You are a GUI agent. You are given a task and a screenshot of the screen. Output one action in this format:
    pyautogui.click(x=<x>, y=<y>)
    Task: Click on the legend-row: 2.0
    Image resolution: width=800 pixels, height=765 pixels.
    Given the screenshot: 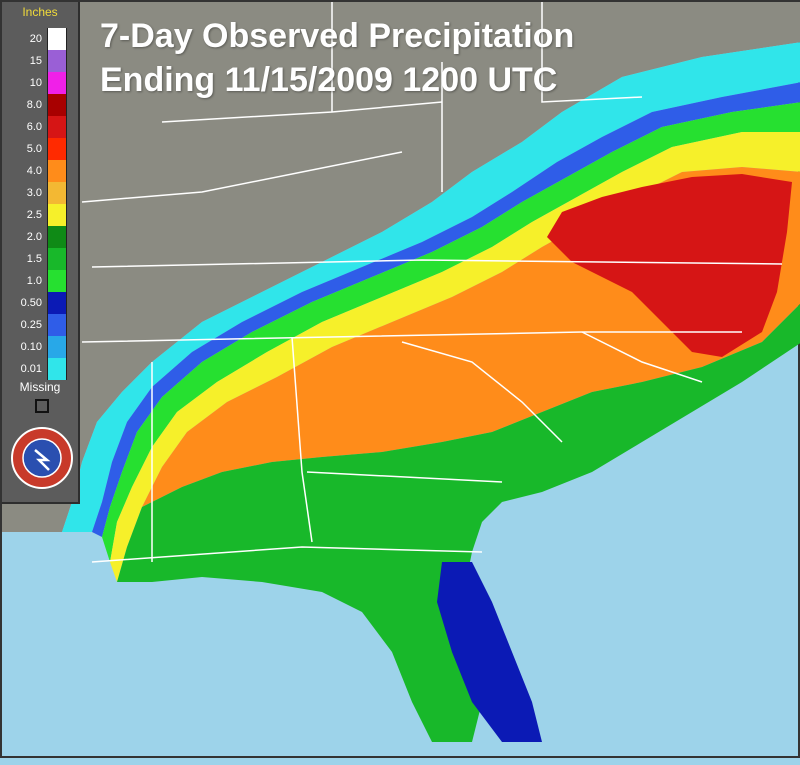 What is the action you would take?
    pyautogui.click(x=40, y=237)
    